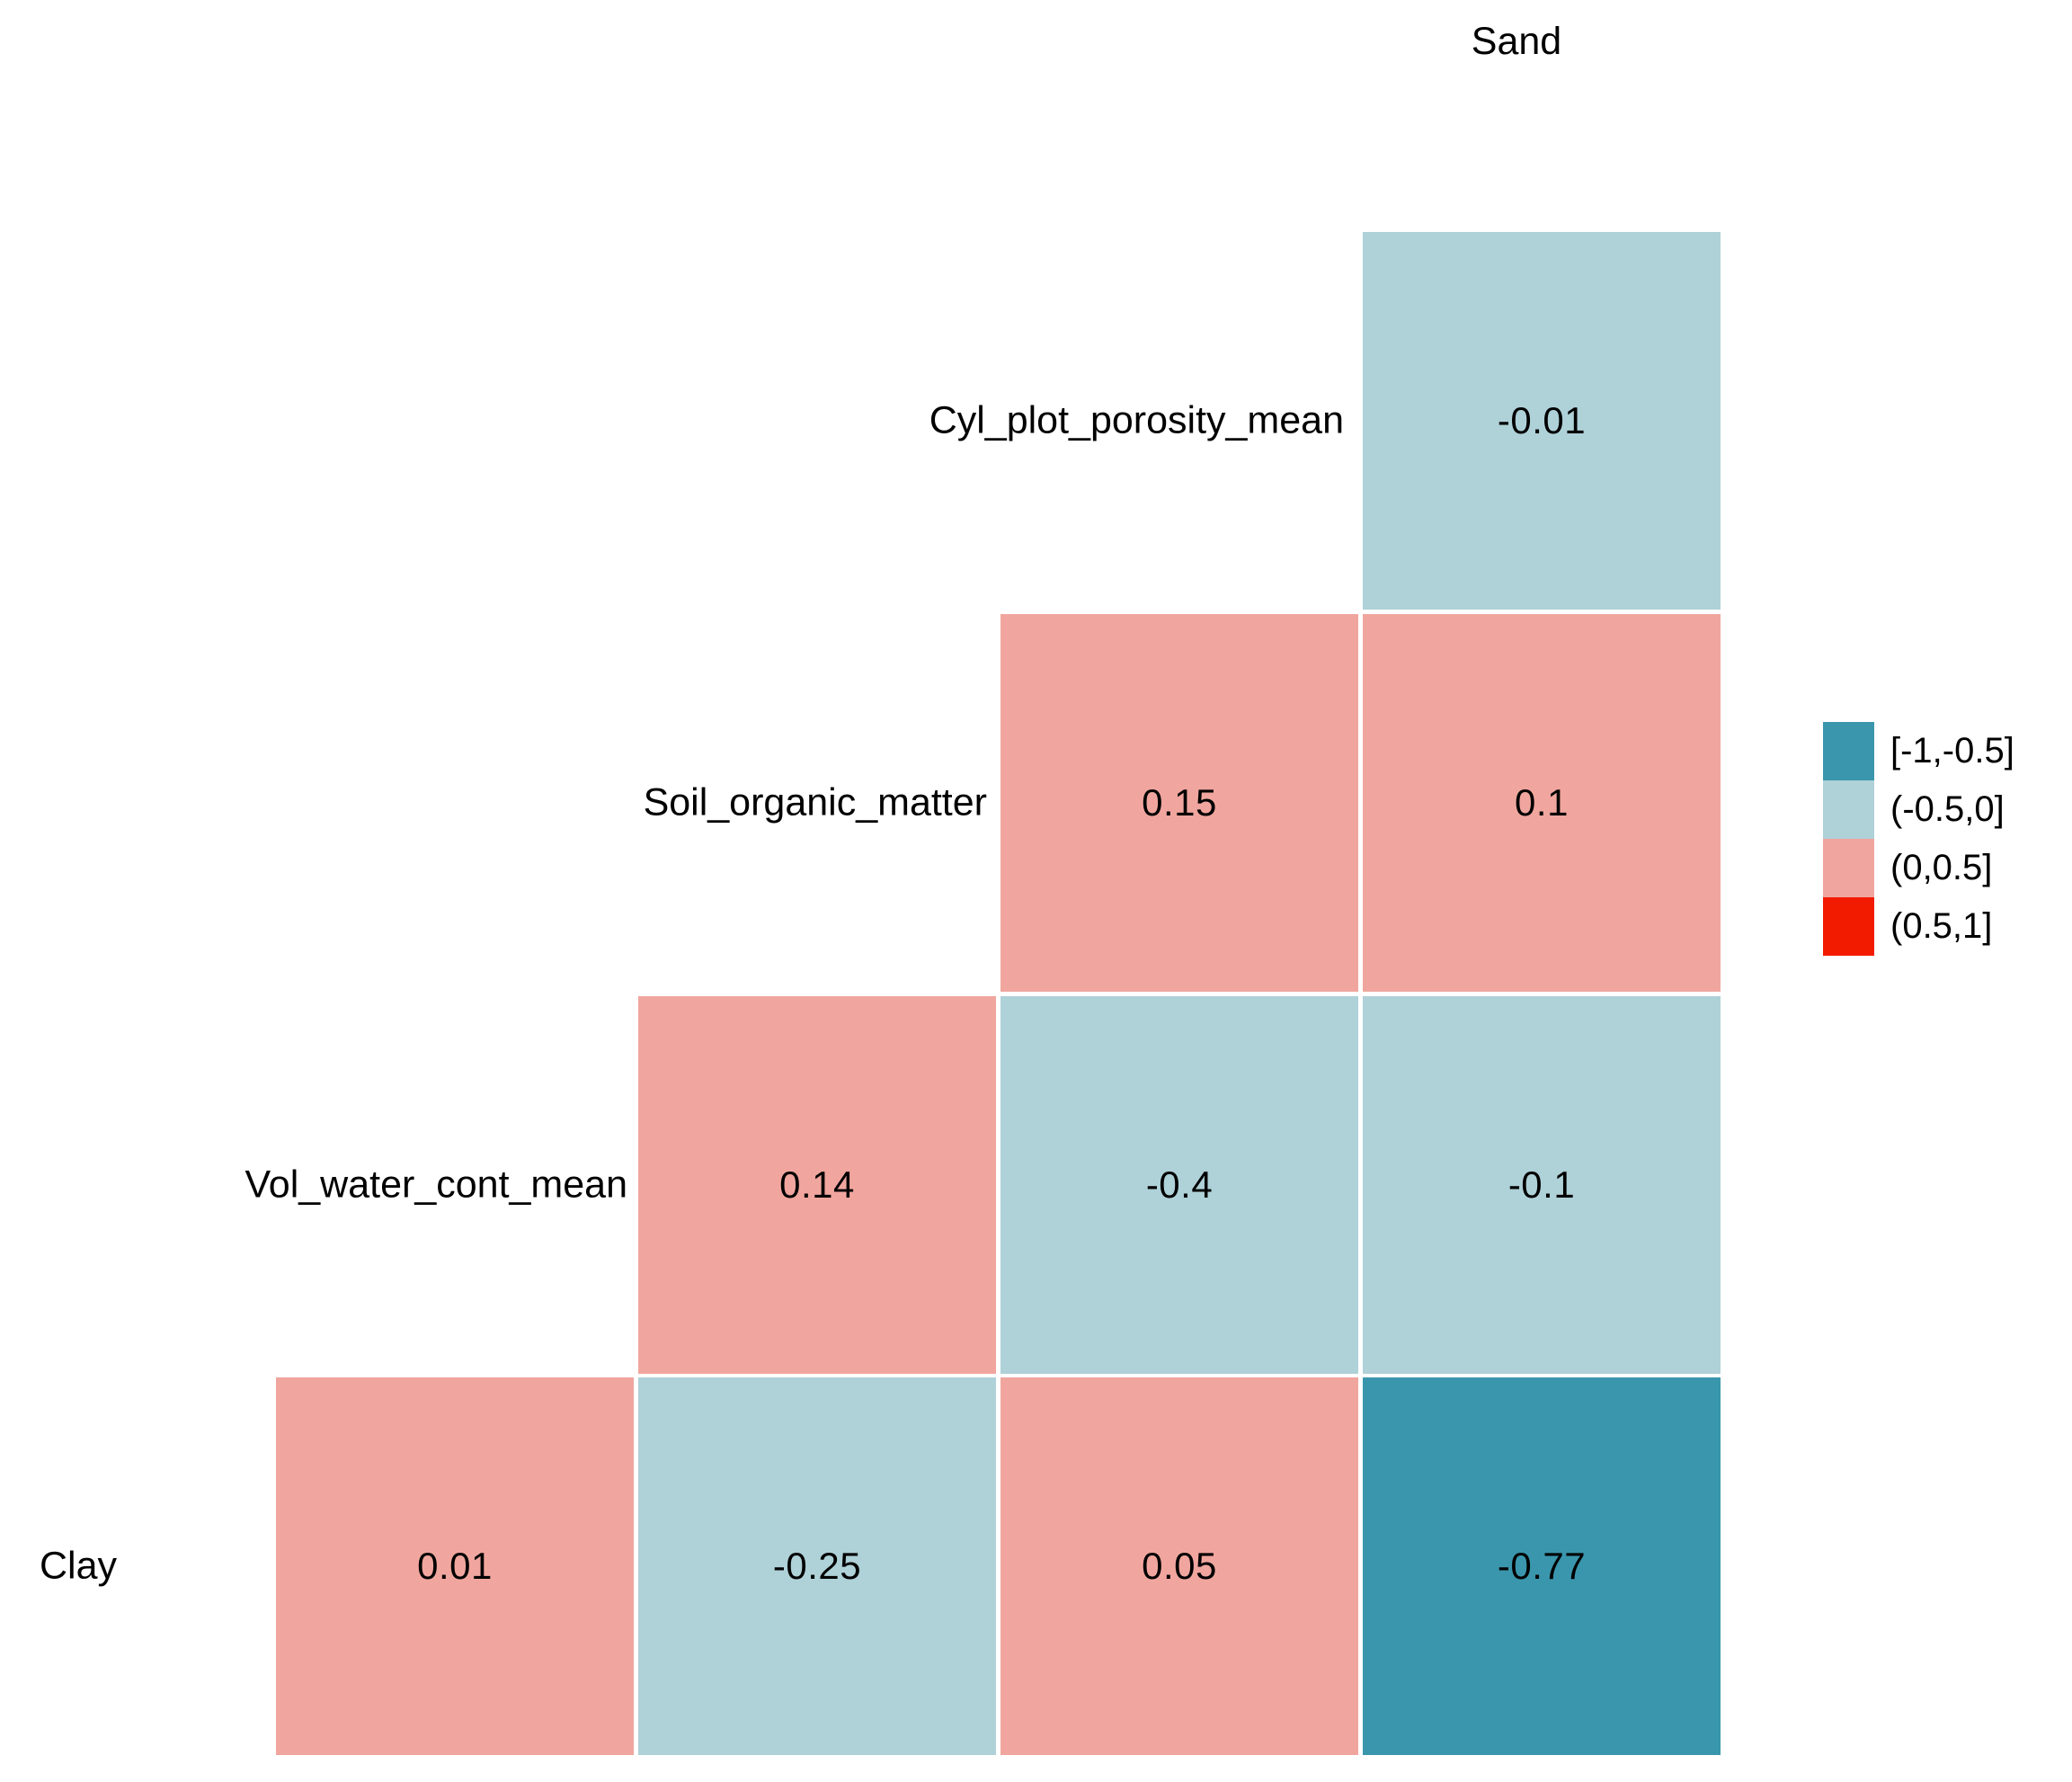 This screenshot has width=2072, height=1782. Describe the element at coordinates (1942, 867) in the screenshot. I see `legend-label: (0,0.5]` at that location.